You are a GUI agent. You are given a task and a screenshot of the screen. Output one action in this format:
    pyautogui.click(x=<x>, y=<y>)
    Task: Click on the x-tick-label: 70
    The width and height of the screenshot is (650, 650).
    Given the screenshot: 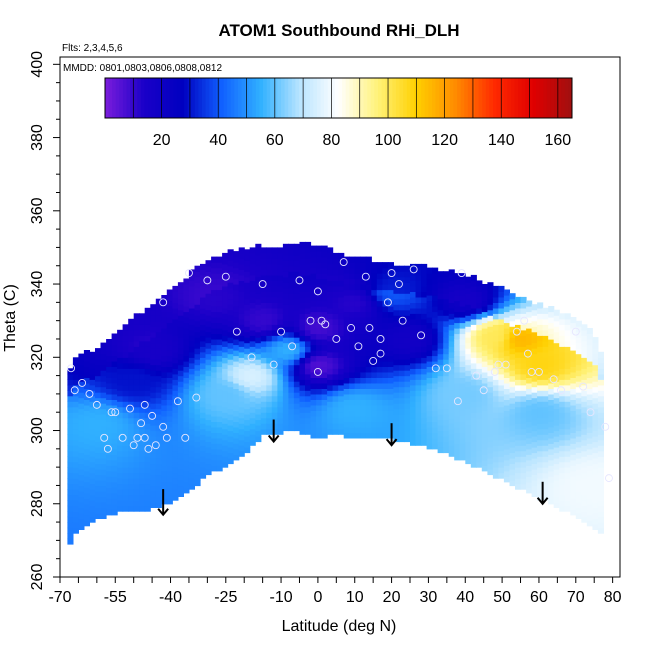 What is the action you would take?
    pyautogui.click(x=576, y=597)
    